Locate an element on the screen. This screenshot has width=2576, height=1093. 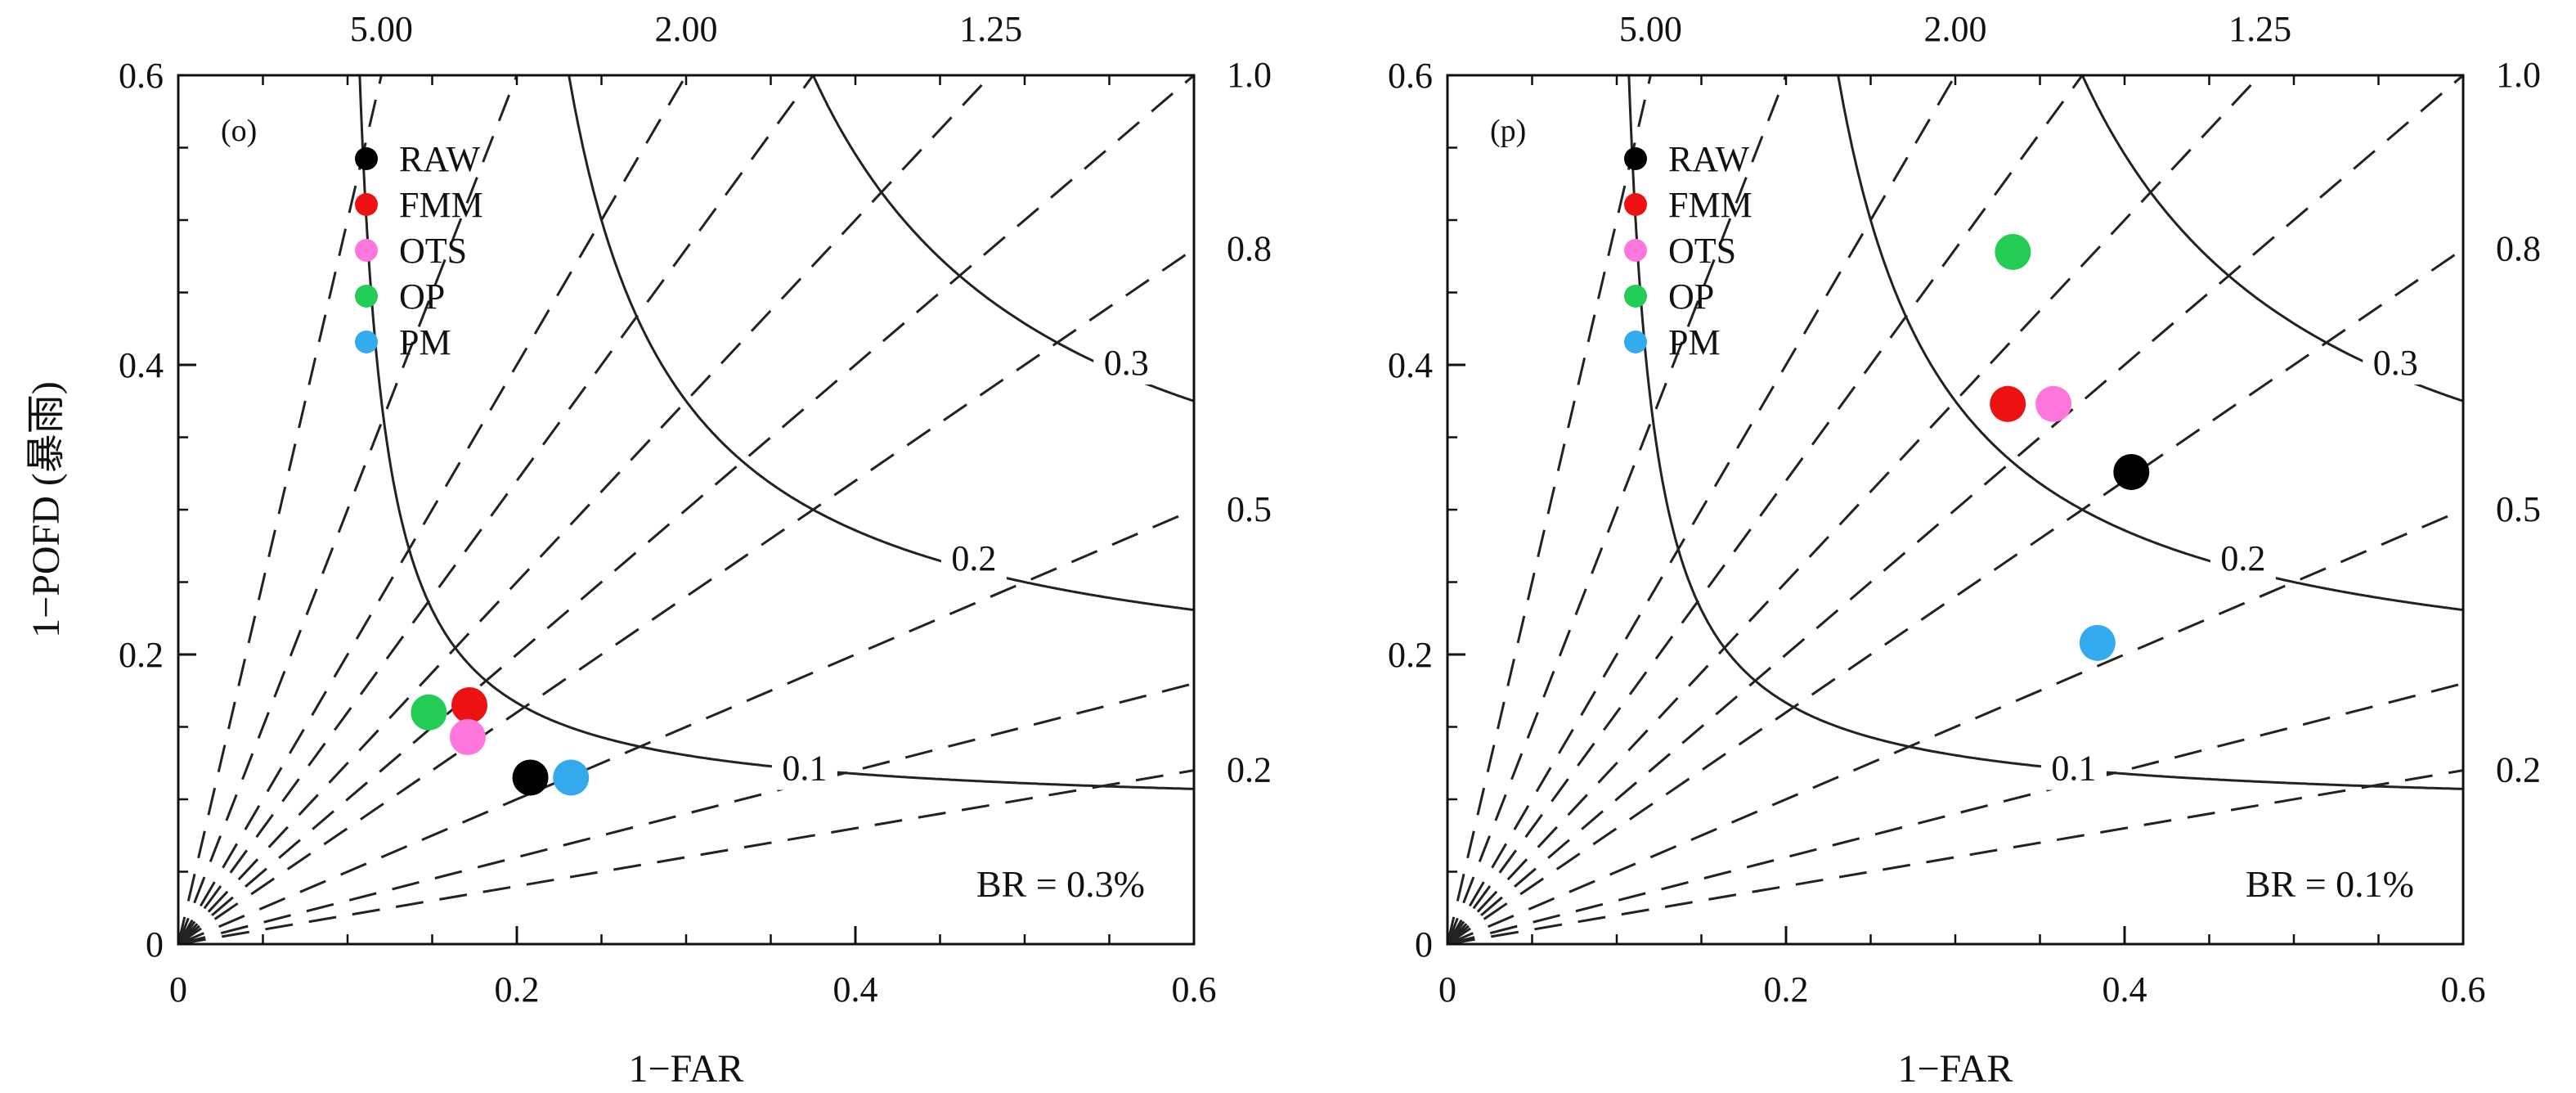
br-annotation: BR = 0.1% is located at coordinates (2330, 884).